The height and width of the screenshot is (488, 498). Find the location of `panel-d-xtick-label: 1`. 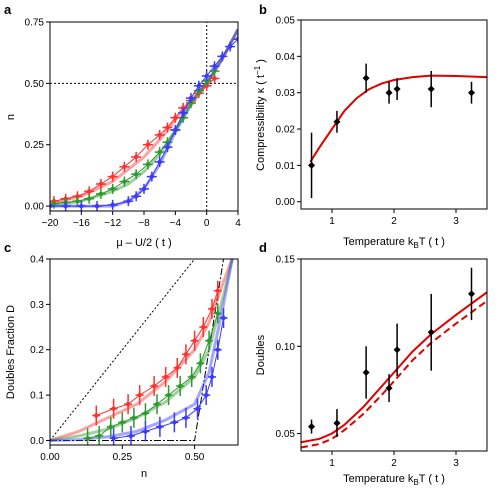

panel-d-xtick-label: 1 is located at coordinates (332, 463).